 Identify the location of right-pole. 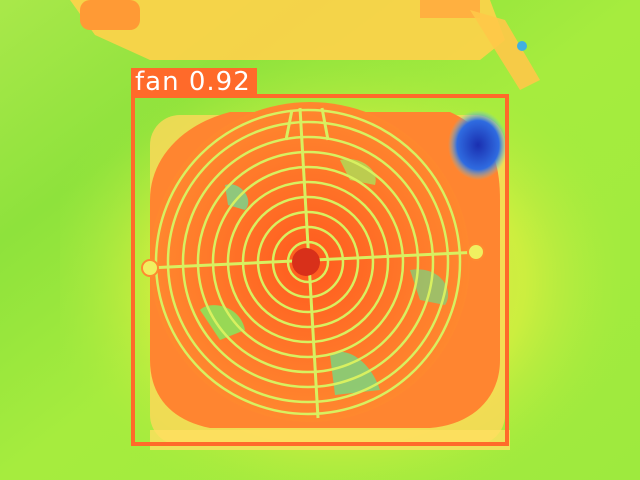
(505, 50).